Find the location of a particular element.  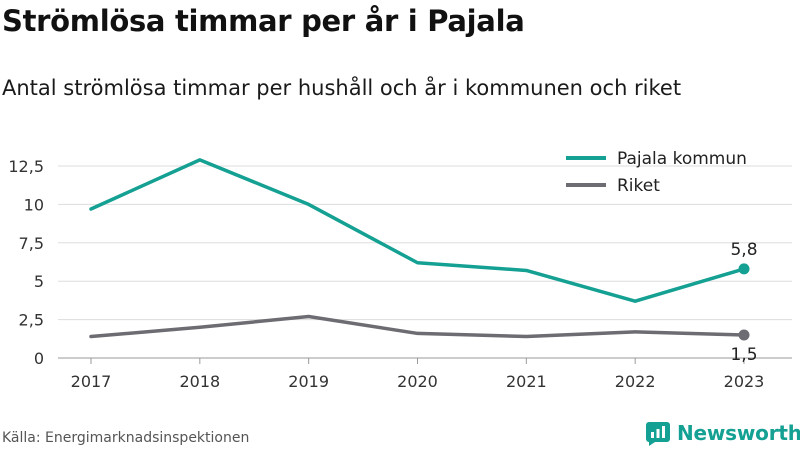

brand-name: Newsworthy is located at coordinates (738, 433).